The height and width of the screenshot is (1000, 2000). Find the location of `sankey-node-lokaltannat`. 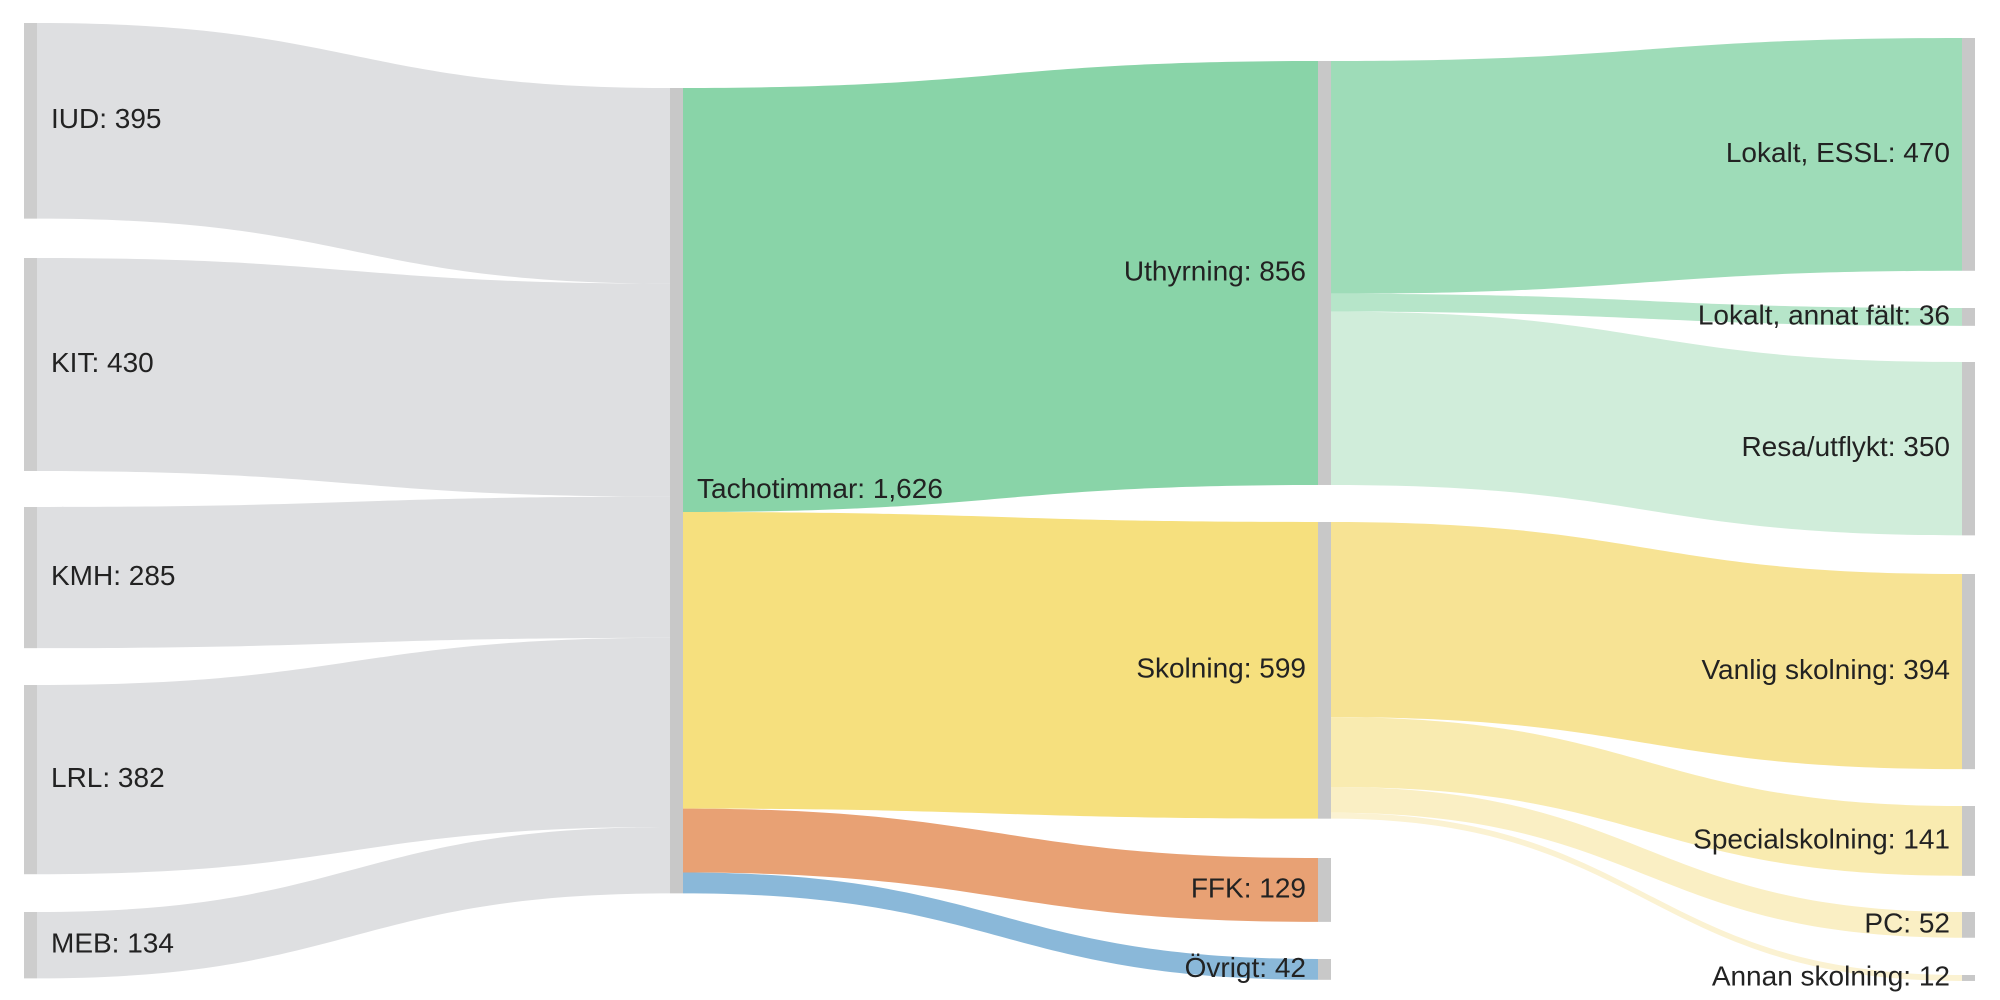

sankey-node-lokaltannat is located at coordinates (1968, 317).